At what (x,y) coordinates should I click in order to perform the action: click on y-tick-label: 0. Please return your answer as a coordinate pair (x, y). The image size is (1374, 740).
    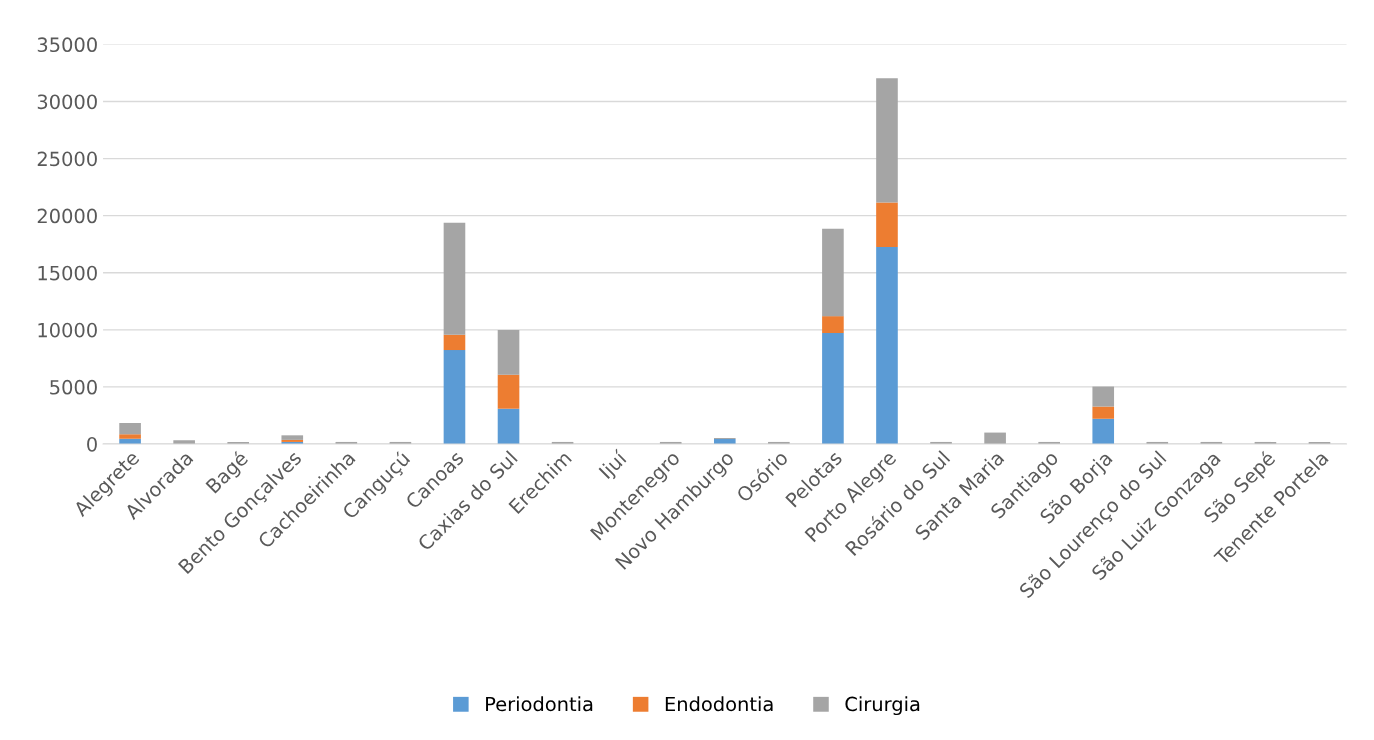
    Looking at the image, I should click on (92, 444).